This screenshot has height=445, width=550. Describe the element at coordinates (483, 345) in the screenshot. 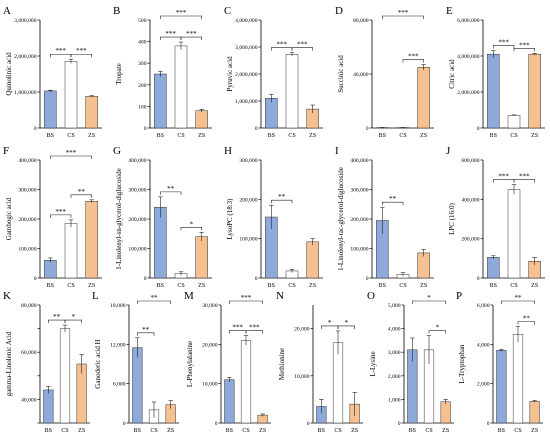

I see `y-tick-label: 4,000` at that location.